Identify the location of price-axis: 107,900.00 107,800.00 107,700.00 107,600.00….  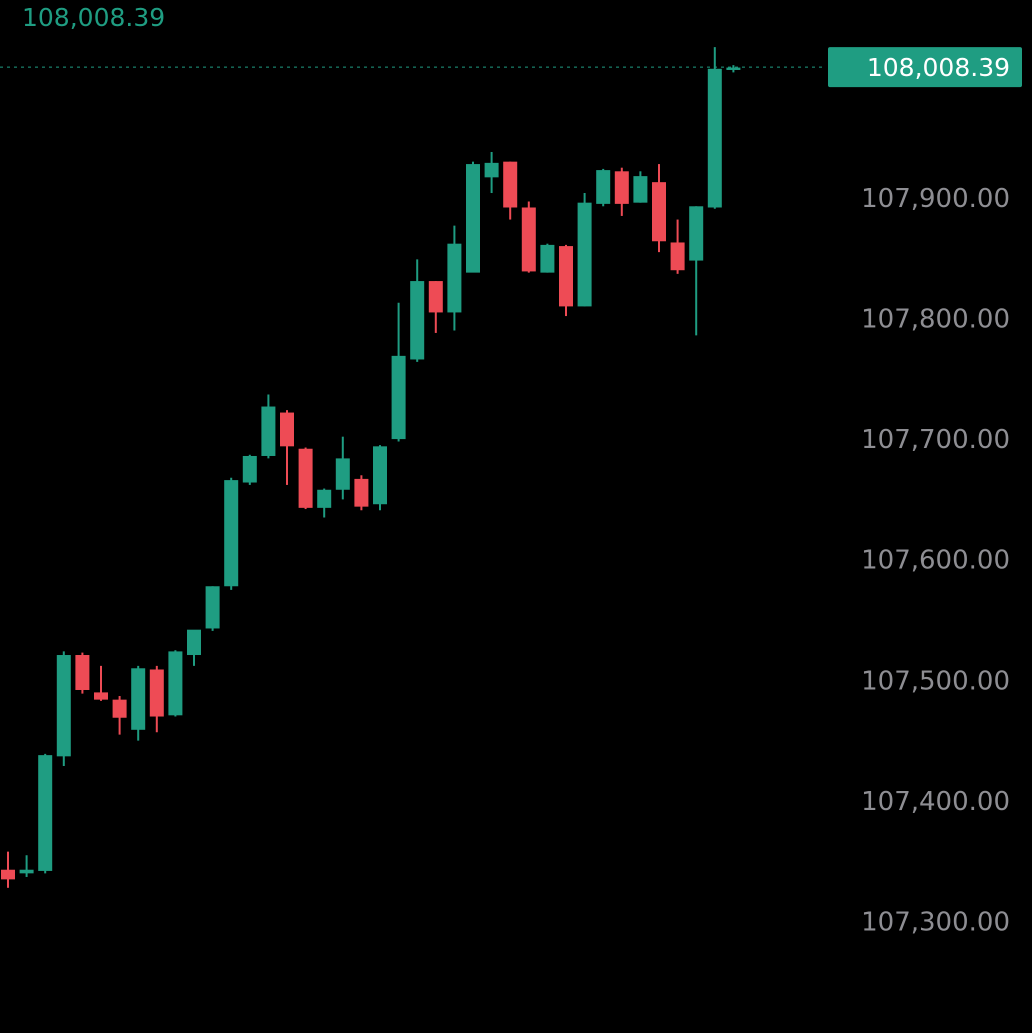
(935, 561).